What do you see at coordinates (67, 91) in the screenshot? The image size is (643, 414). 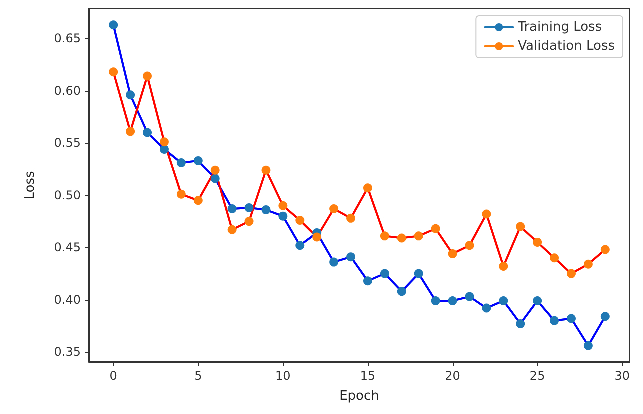 I see `y-tick-label: 0.60` at bounding box center [67, 91].